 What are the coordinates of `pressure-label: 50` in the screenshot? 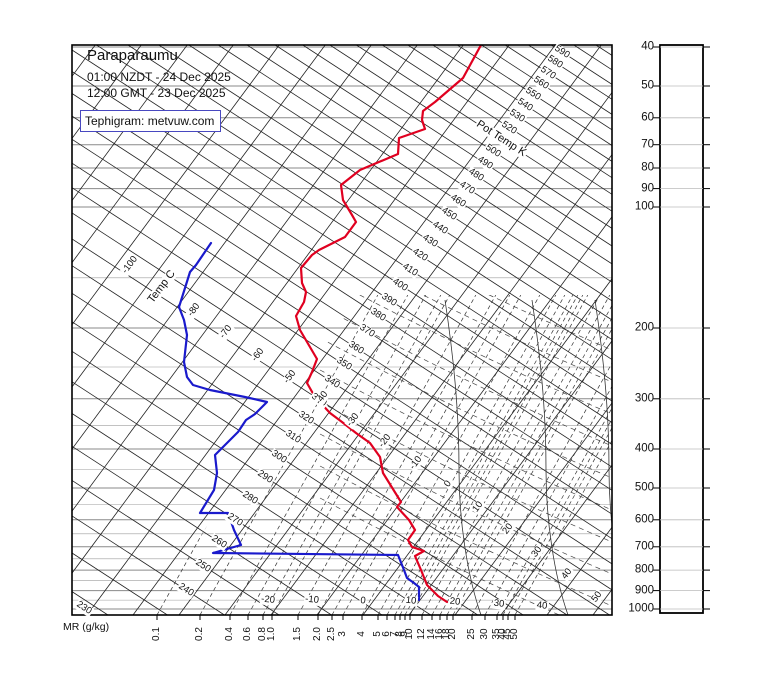 It's located at (647, 85).